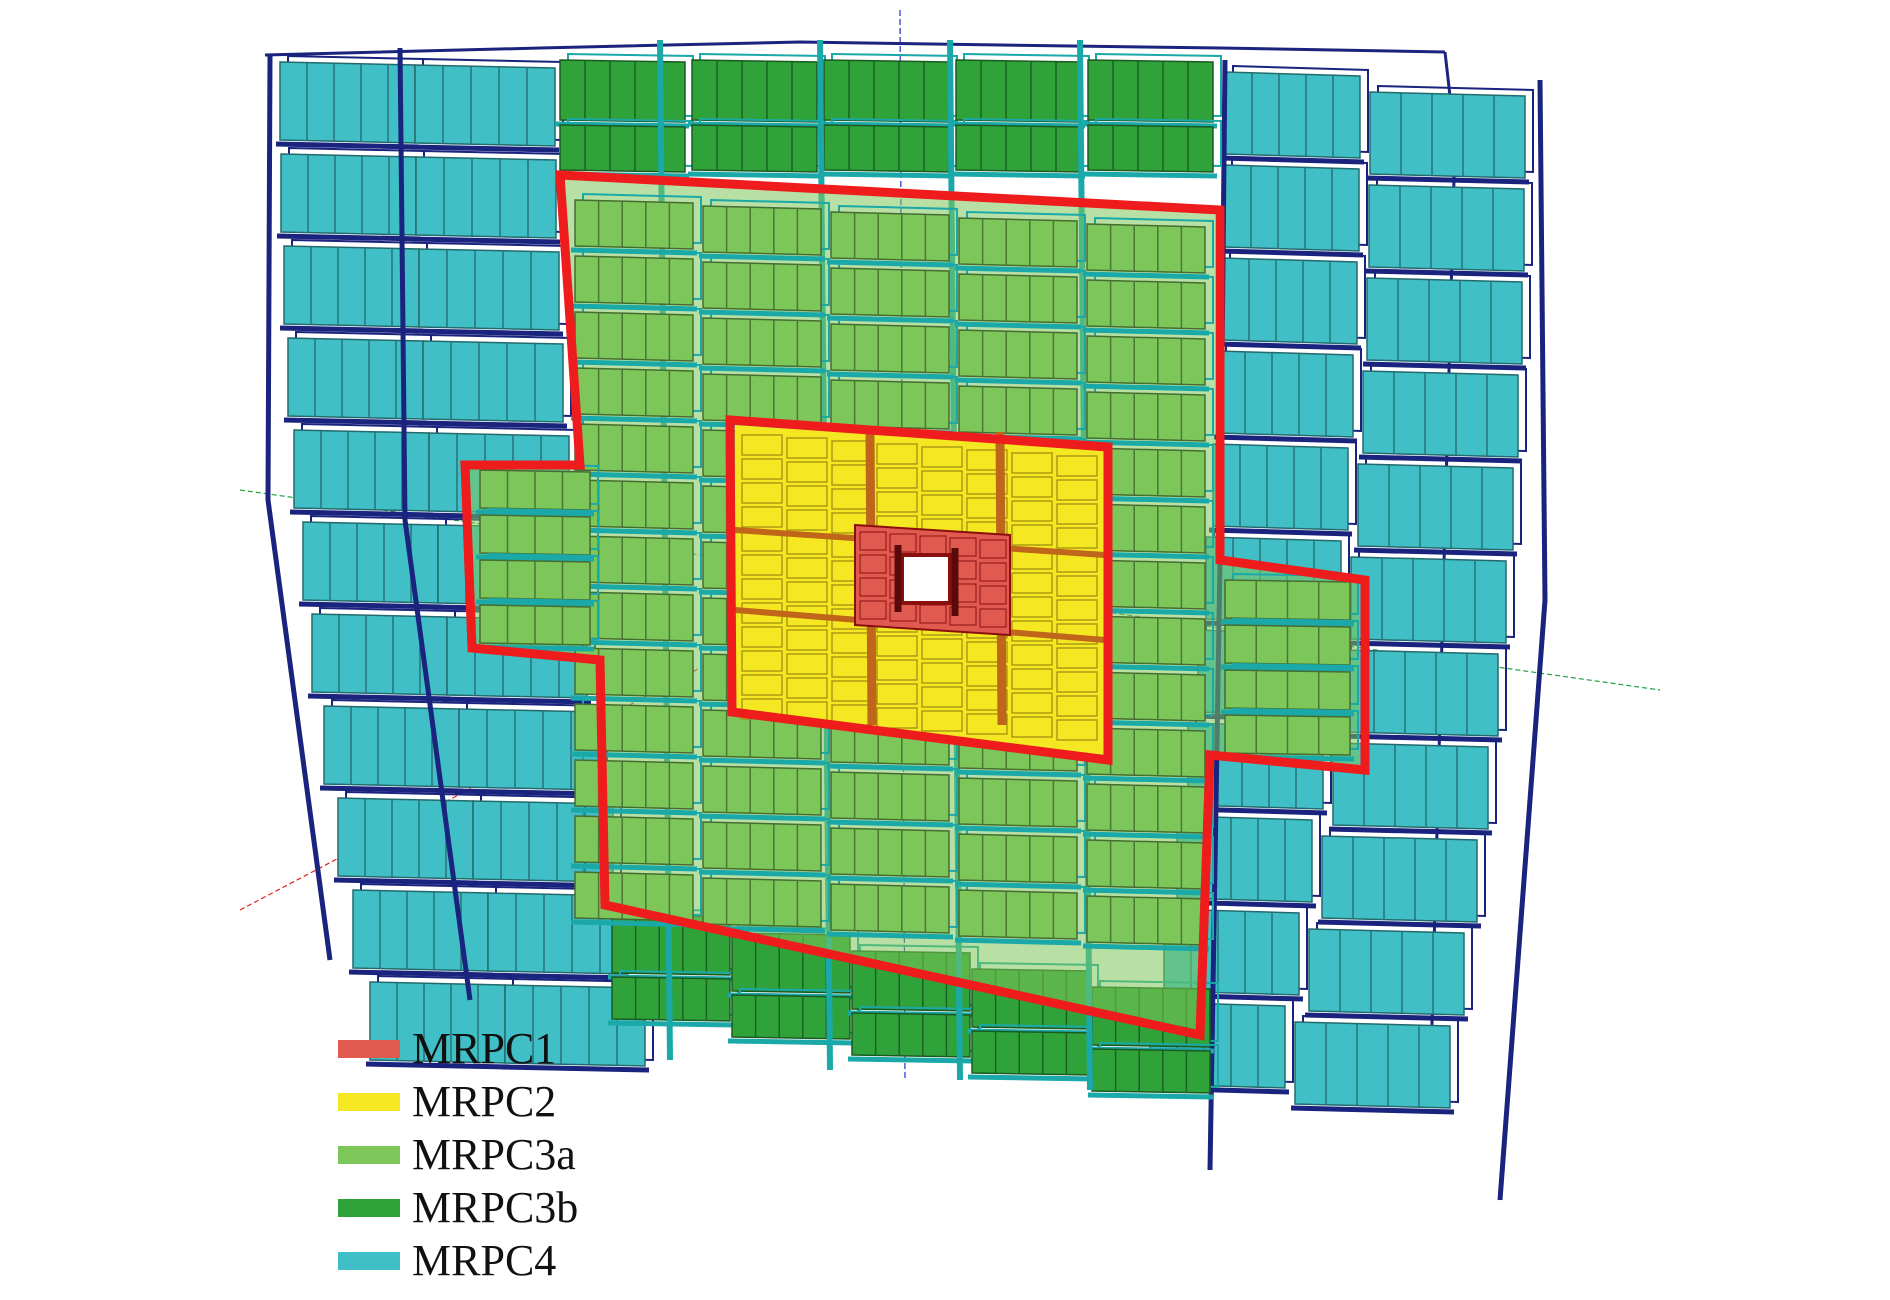 This screenshot has width=1890, height=1300. Describe the element at coordinates (932, 580) in the screenshot. I see `mrpc1-region` at that location.